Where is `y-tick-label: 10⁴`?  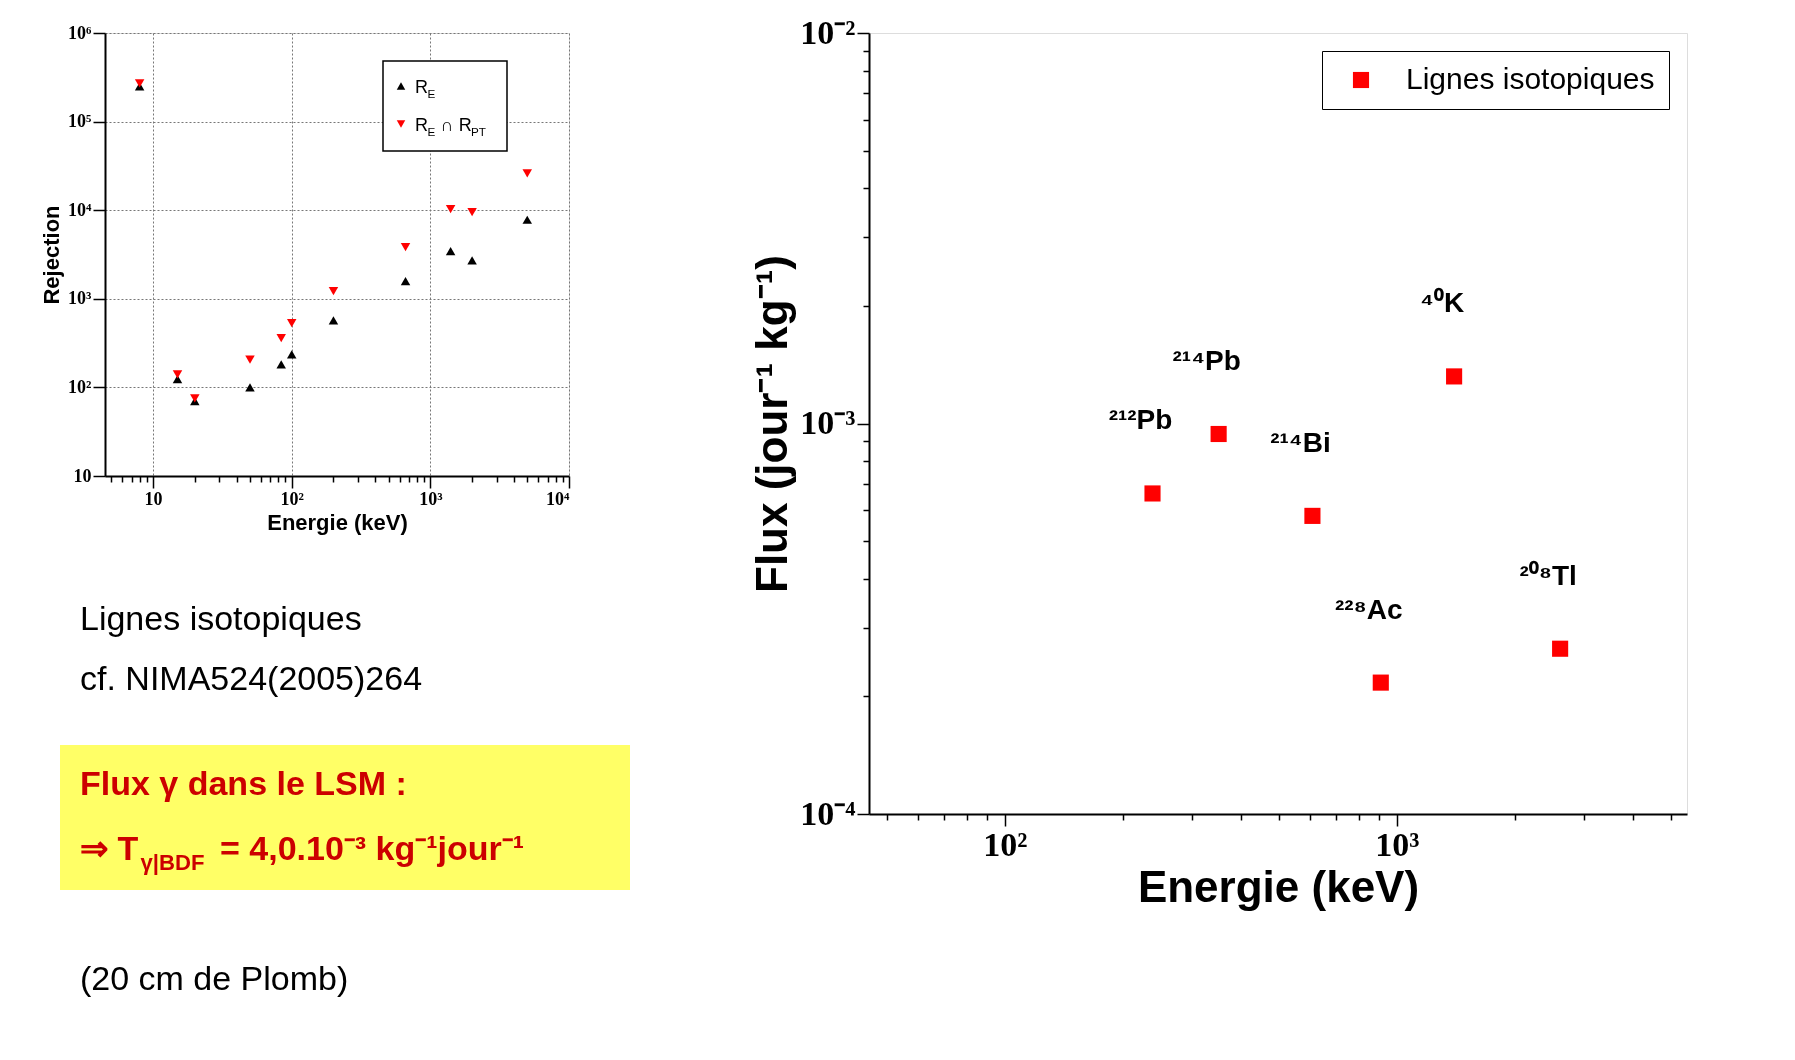
y-tick-label: 10⁴ is located at coordinates (80, 209).